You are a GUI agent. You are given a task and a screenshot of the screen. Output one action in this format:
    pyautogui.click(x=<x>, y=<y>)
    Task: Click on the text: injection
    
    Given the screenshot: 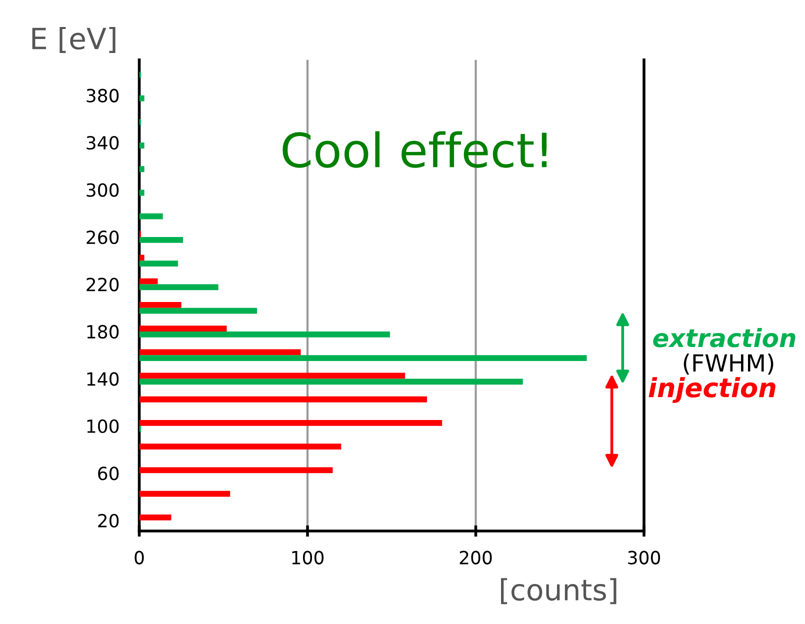 What is the action you would take?
    pyautogui.click(x=712, y=390)
    